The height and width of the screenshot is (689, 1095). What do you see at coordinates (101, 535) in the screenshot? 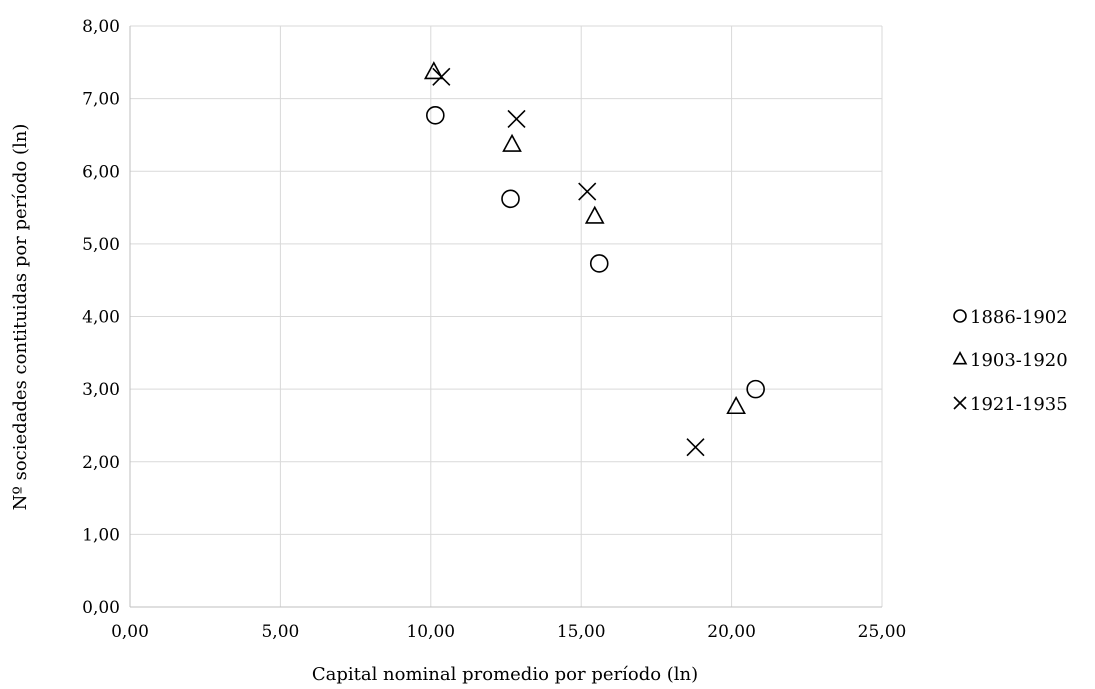
I see `y-tick-label: 1,00` at bounding box center [101, 535].